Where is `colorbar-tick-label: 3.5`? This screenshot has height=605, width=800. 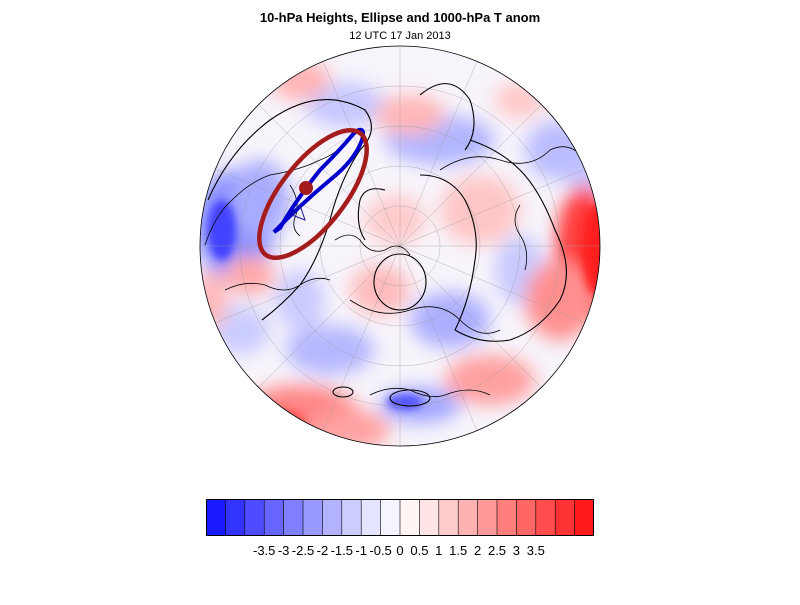 colorbar-tick-label: 3.5 is located at coordinates (535, 550).